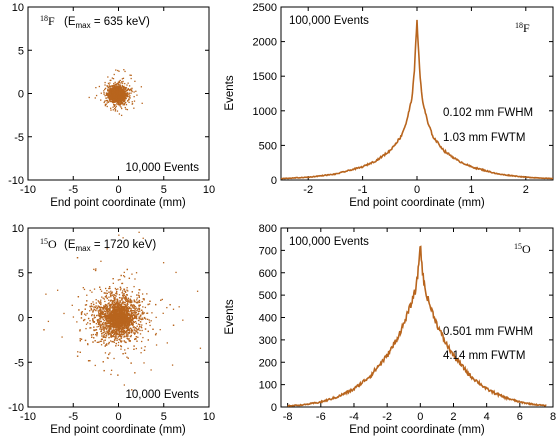 The height and width of the screenshot is (439, 559). Describe the element at coordinates (363, 190) in the screenshot. I see `x-tick-label: -1` at that location.